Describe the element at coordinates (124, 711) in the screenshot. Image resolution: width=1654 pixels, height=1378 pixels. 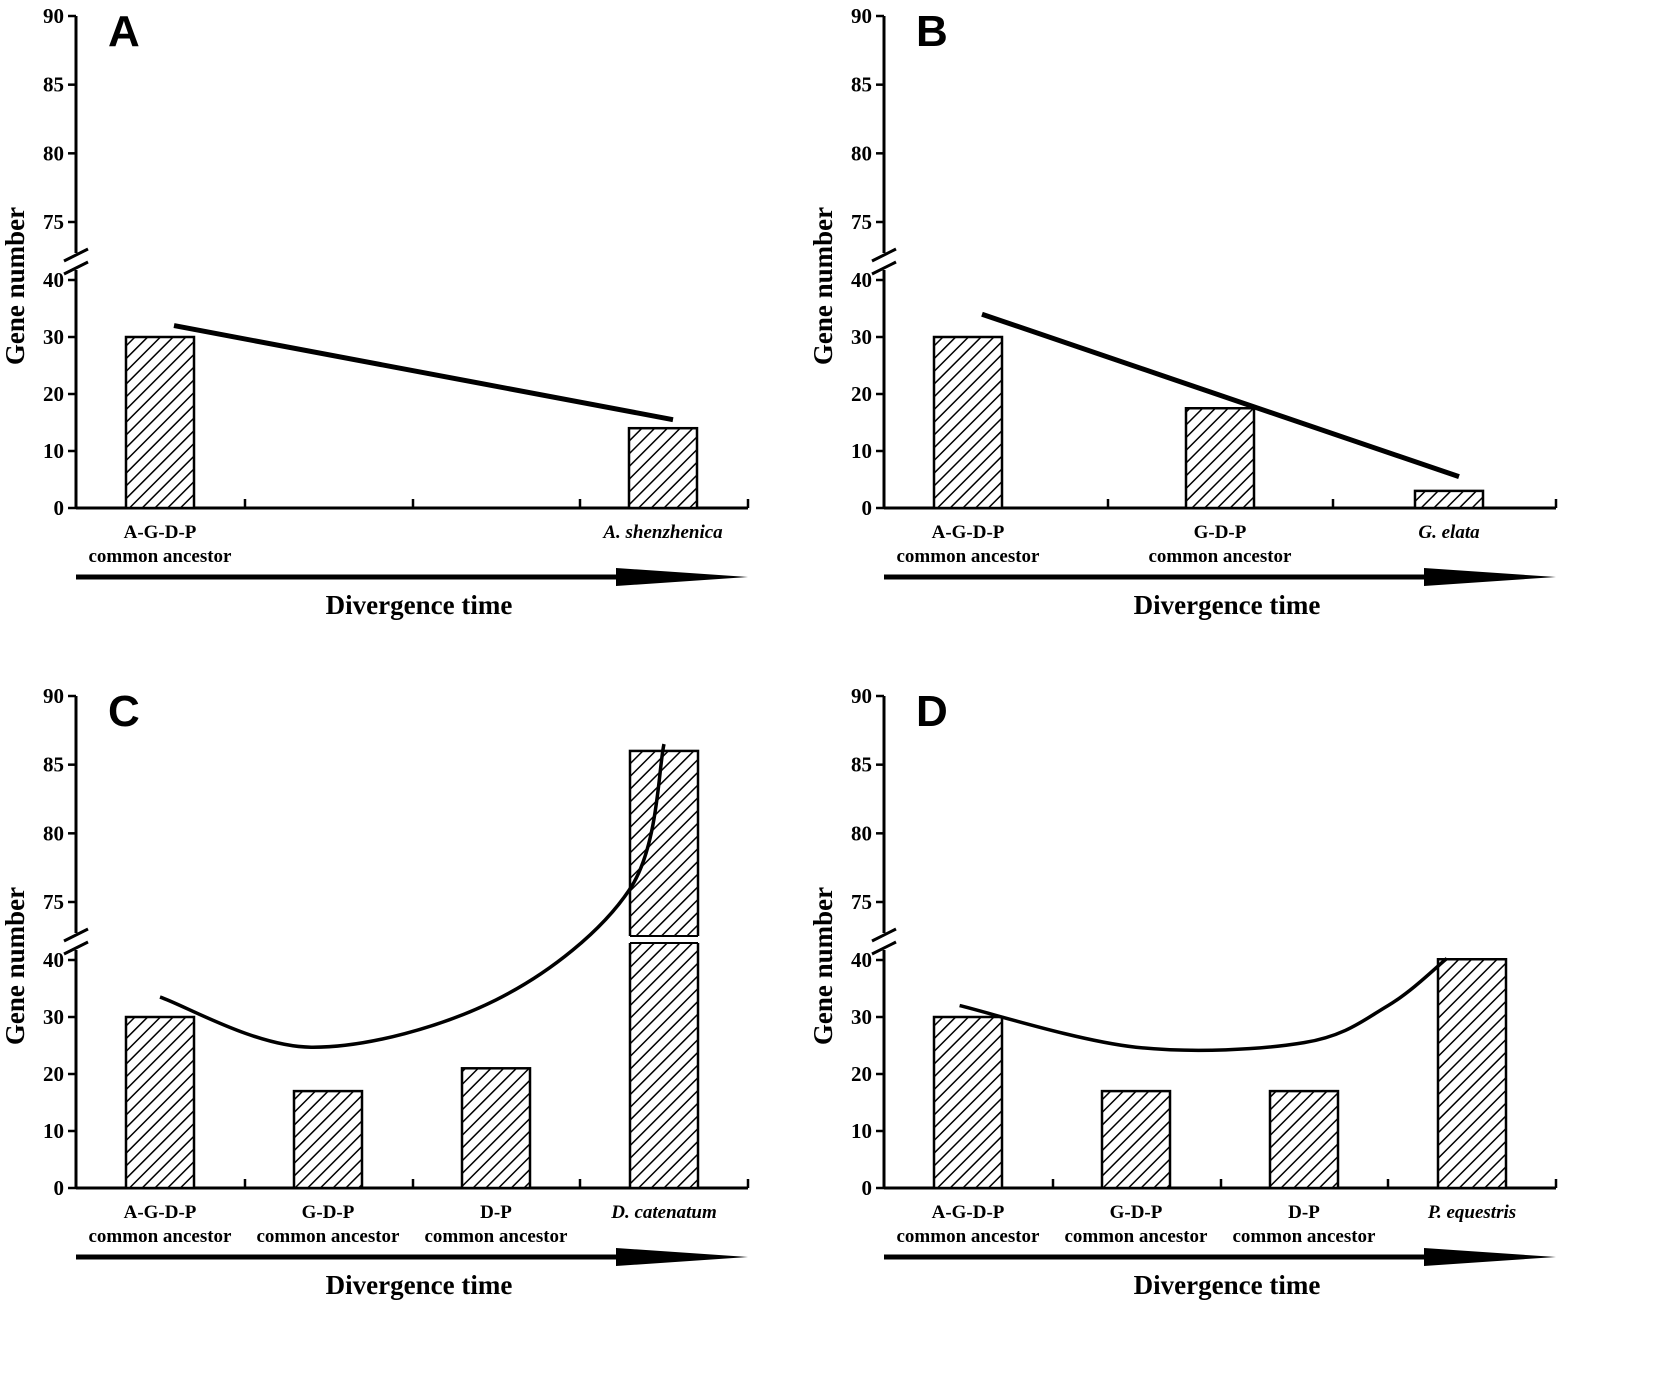
I see `panel-letter: C` at that location.